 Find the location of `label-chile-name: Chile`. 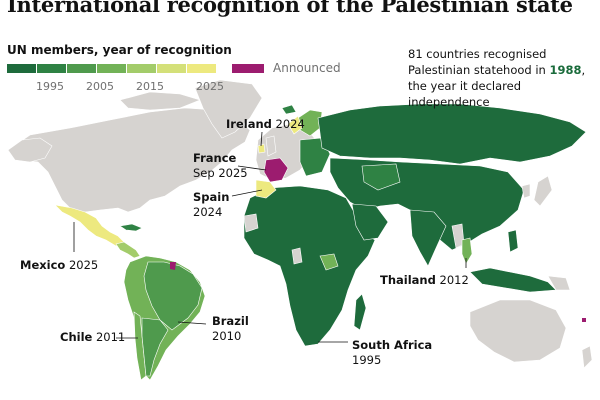

label-chile-name: Chile is located at coordinates (76, 337).